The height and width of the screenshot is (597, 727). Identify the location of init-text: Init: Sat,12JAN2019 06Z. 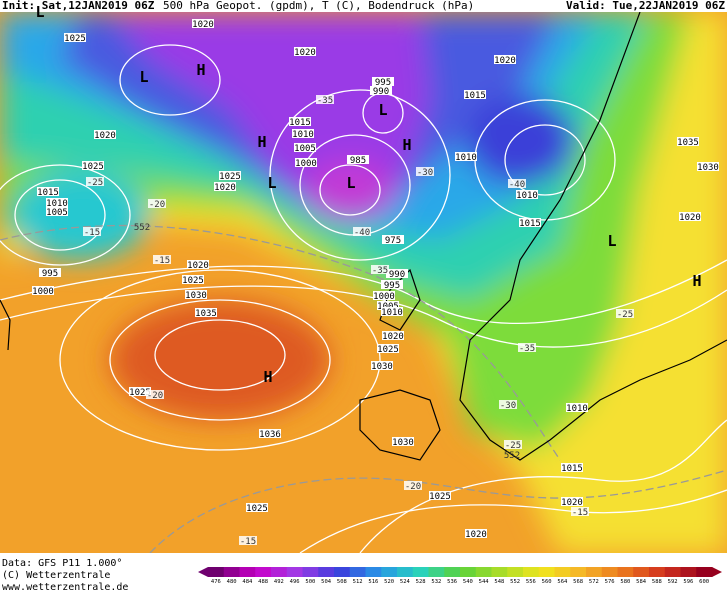
(78, 6).